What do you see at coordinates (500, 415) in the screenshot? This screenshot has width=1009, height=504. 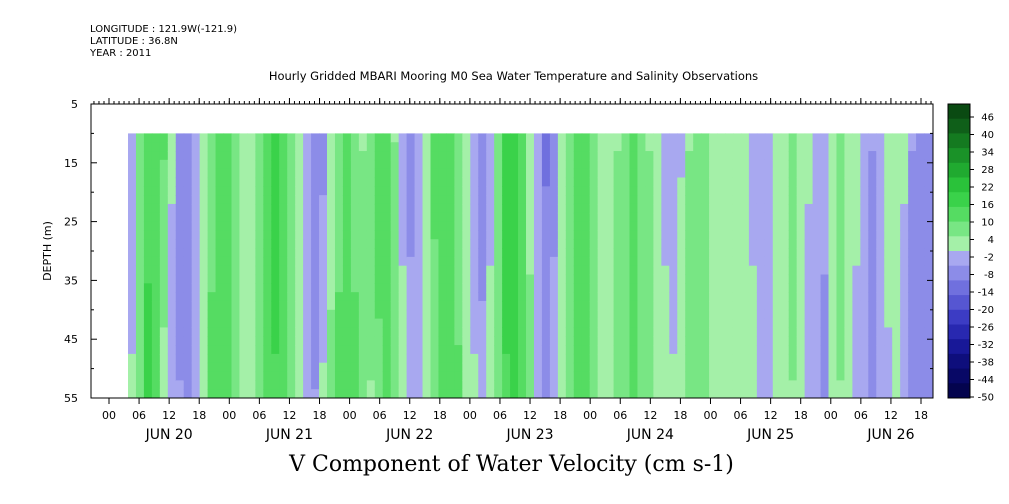 I see `x-hour-label: 06` at bounding box center [500, 415].